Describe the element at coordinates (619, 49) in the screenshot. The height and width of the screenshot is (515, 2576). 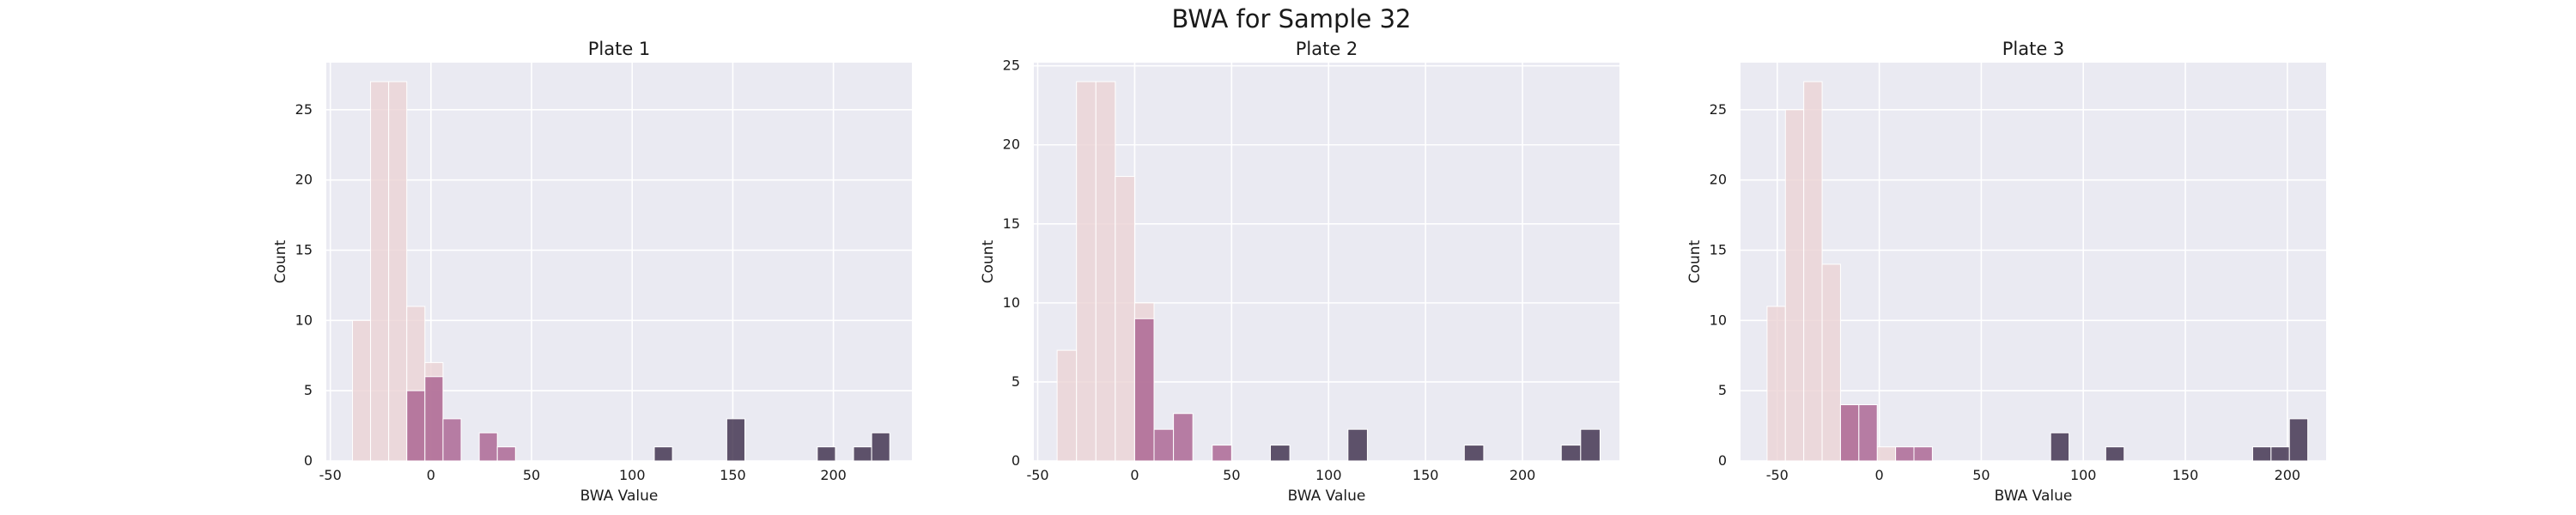
I see `plate-title: Plate 1` at that location.